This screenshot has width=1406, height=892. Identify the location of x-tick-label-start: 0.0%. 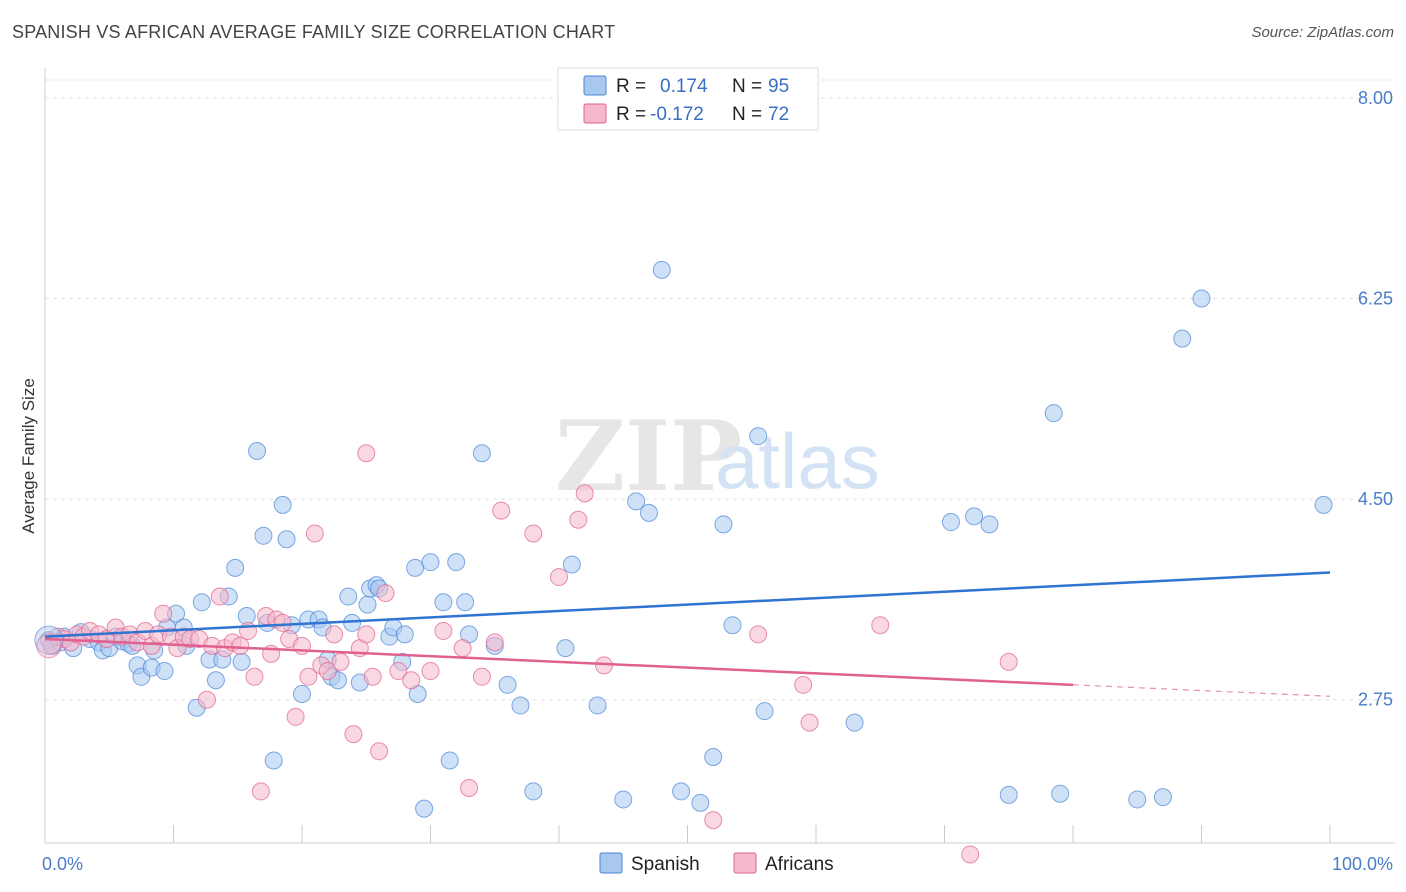
(62, 864).